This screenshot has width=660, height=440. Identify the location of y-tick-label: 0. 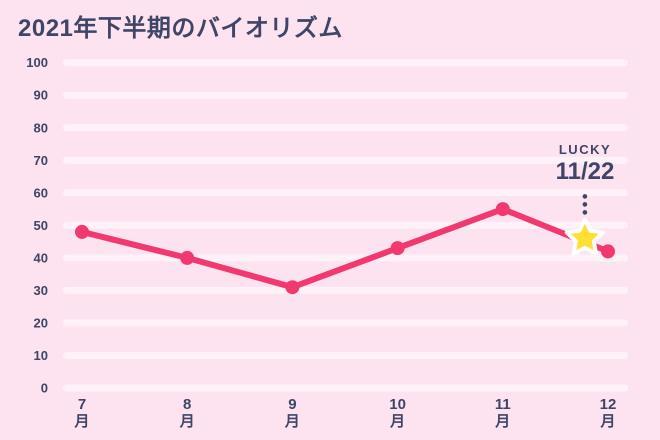
(44, 388).